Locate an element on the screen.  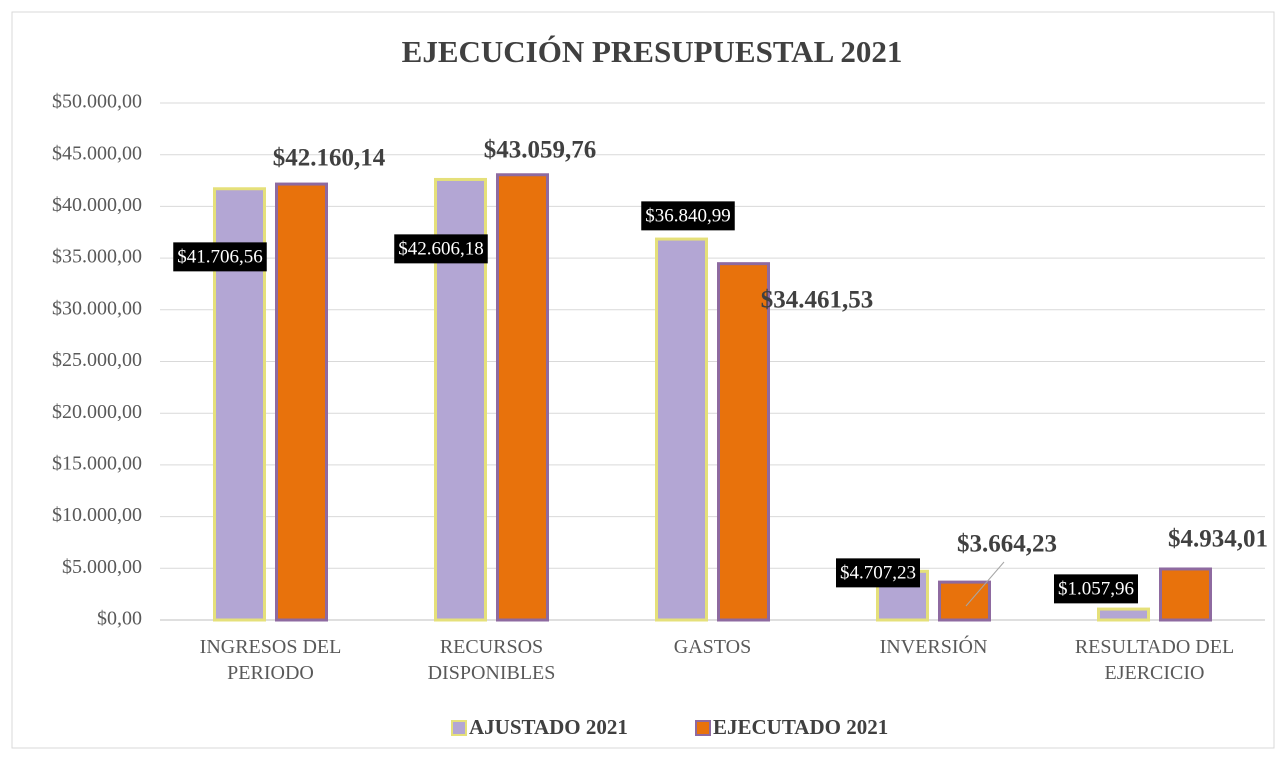
data-label: $42.160,14 is located at coordinates (329, 158).